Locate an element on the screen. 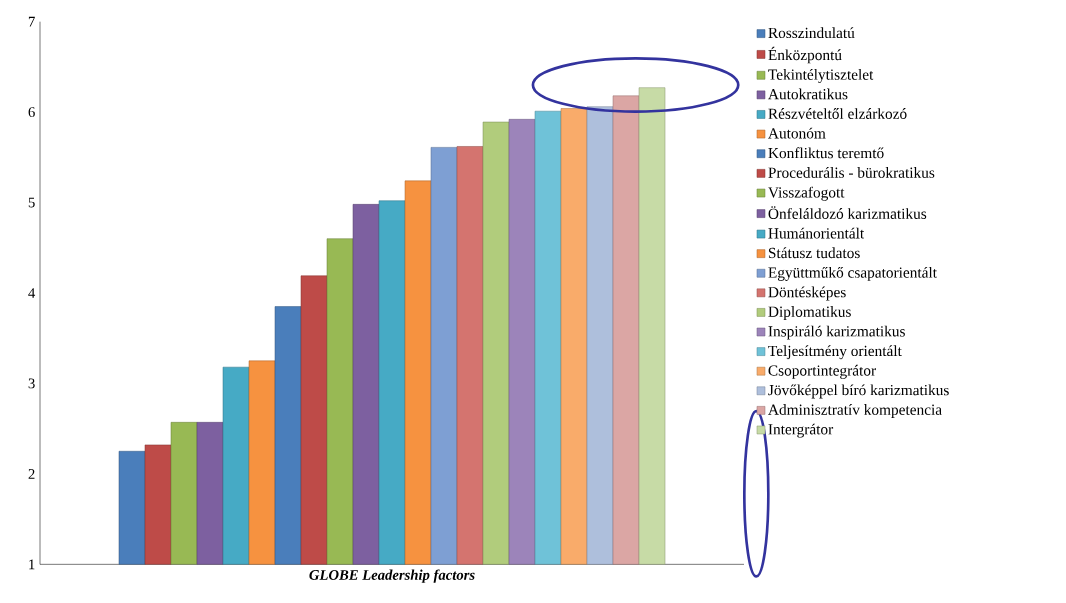 Image resolution: width=1066 pixels, height=603 pixels. legend-label: Rosszindulatú is located at coordinates (811, 33).